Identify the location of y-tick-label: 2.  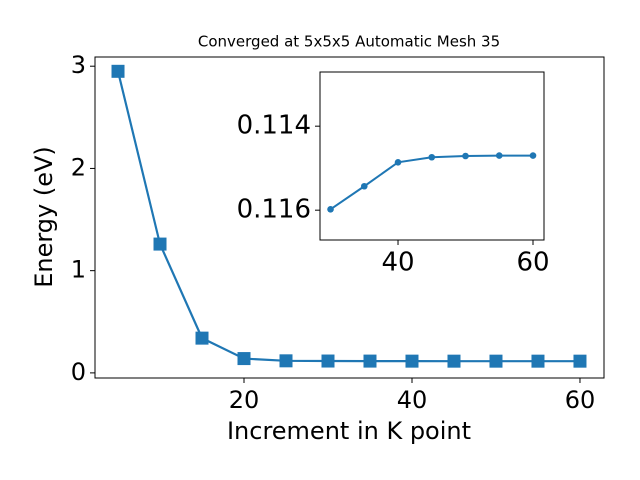
(78, 167).